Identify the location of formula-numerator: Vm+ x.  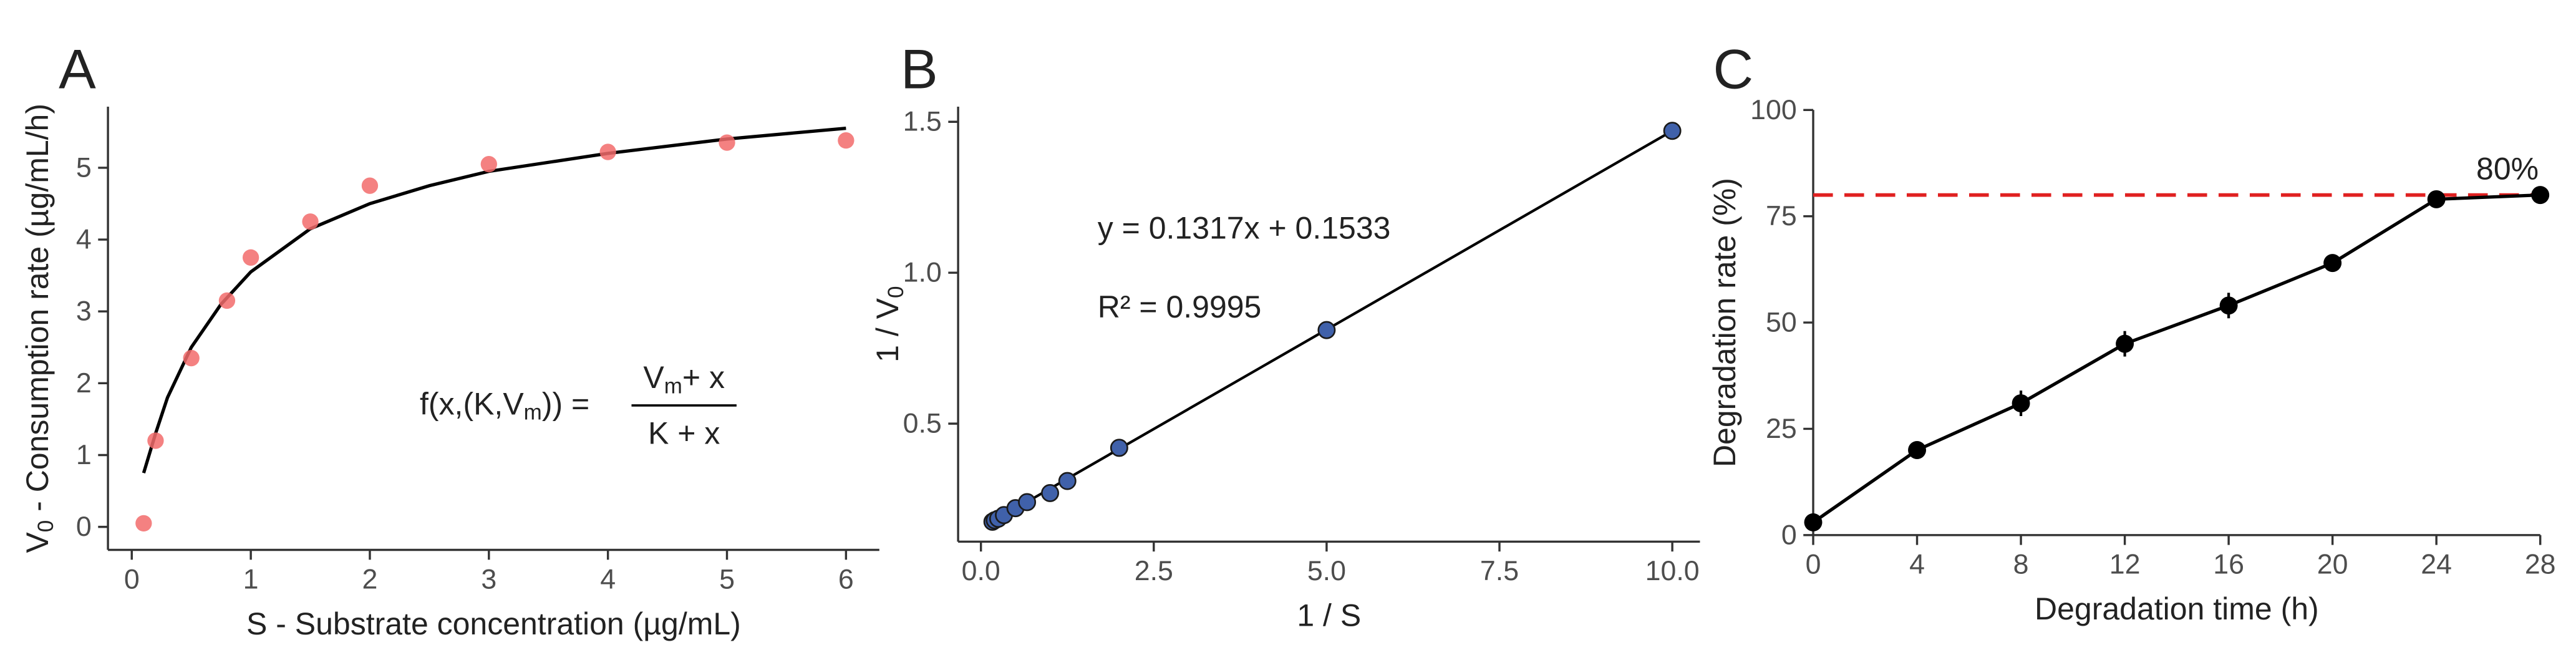
(684, 379).